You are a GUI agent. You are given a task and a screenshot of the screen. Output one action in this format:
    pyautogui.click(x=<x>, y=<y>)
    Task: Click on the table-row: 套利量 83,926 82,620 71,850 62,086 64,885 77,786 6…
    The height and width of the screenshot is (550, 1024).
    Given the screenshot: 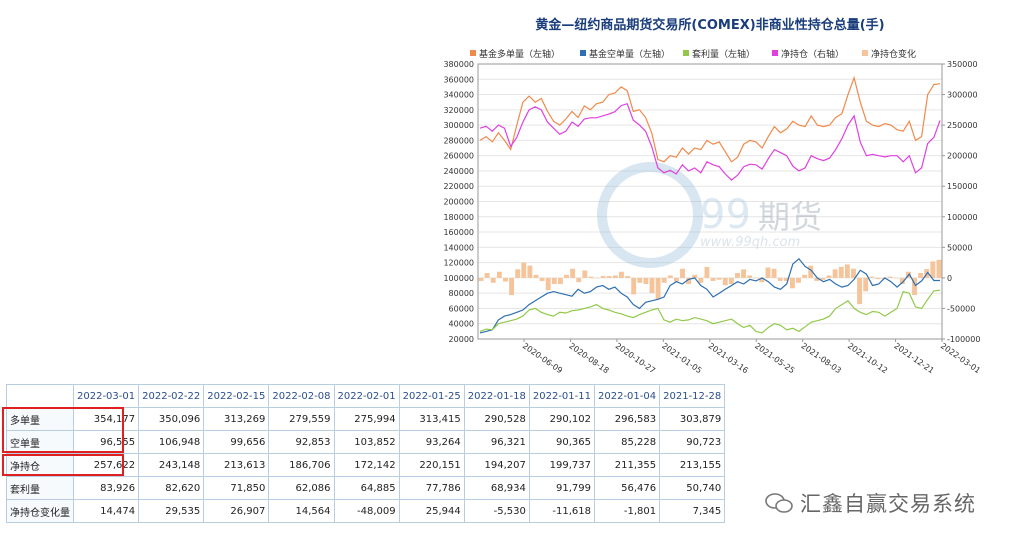 What is the action you would take?
    pyautogui.click(x=366, y=488)
    